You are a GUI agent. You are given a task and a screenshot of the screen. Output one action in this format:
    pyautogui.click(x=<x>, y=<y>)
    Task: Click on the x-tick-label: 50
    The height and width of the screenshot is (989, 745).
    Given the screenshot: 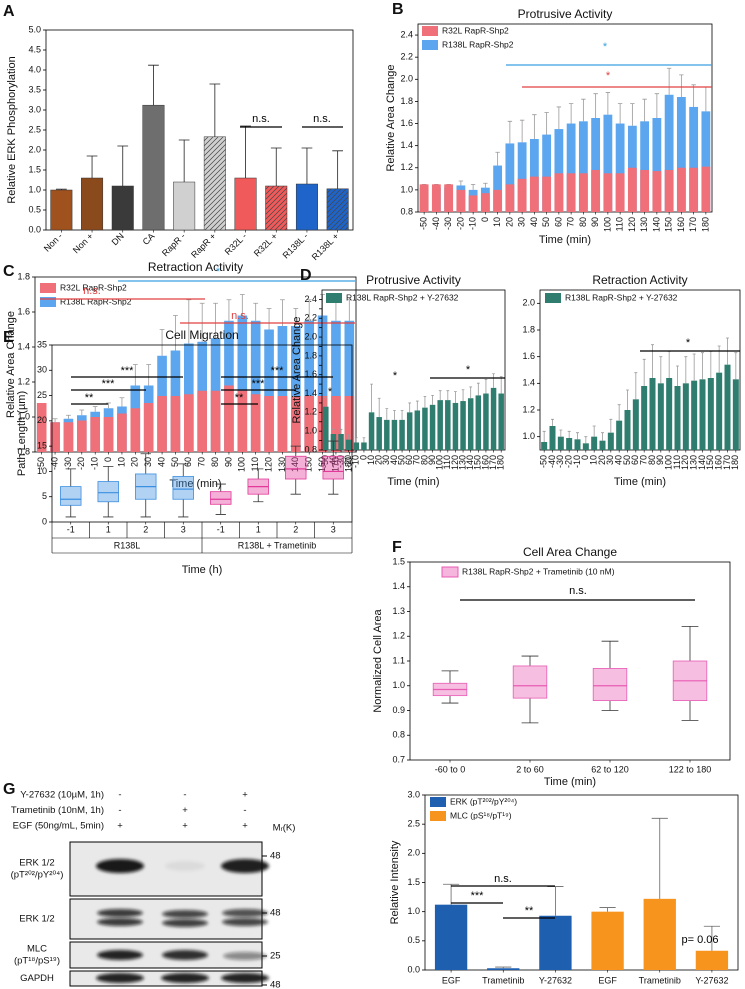 What is the action you would take?
    pyautogui.click(x=627, y=460)
    